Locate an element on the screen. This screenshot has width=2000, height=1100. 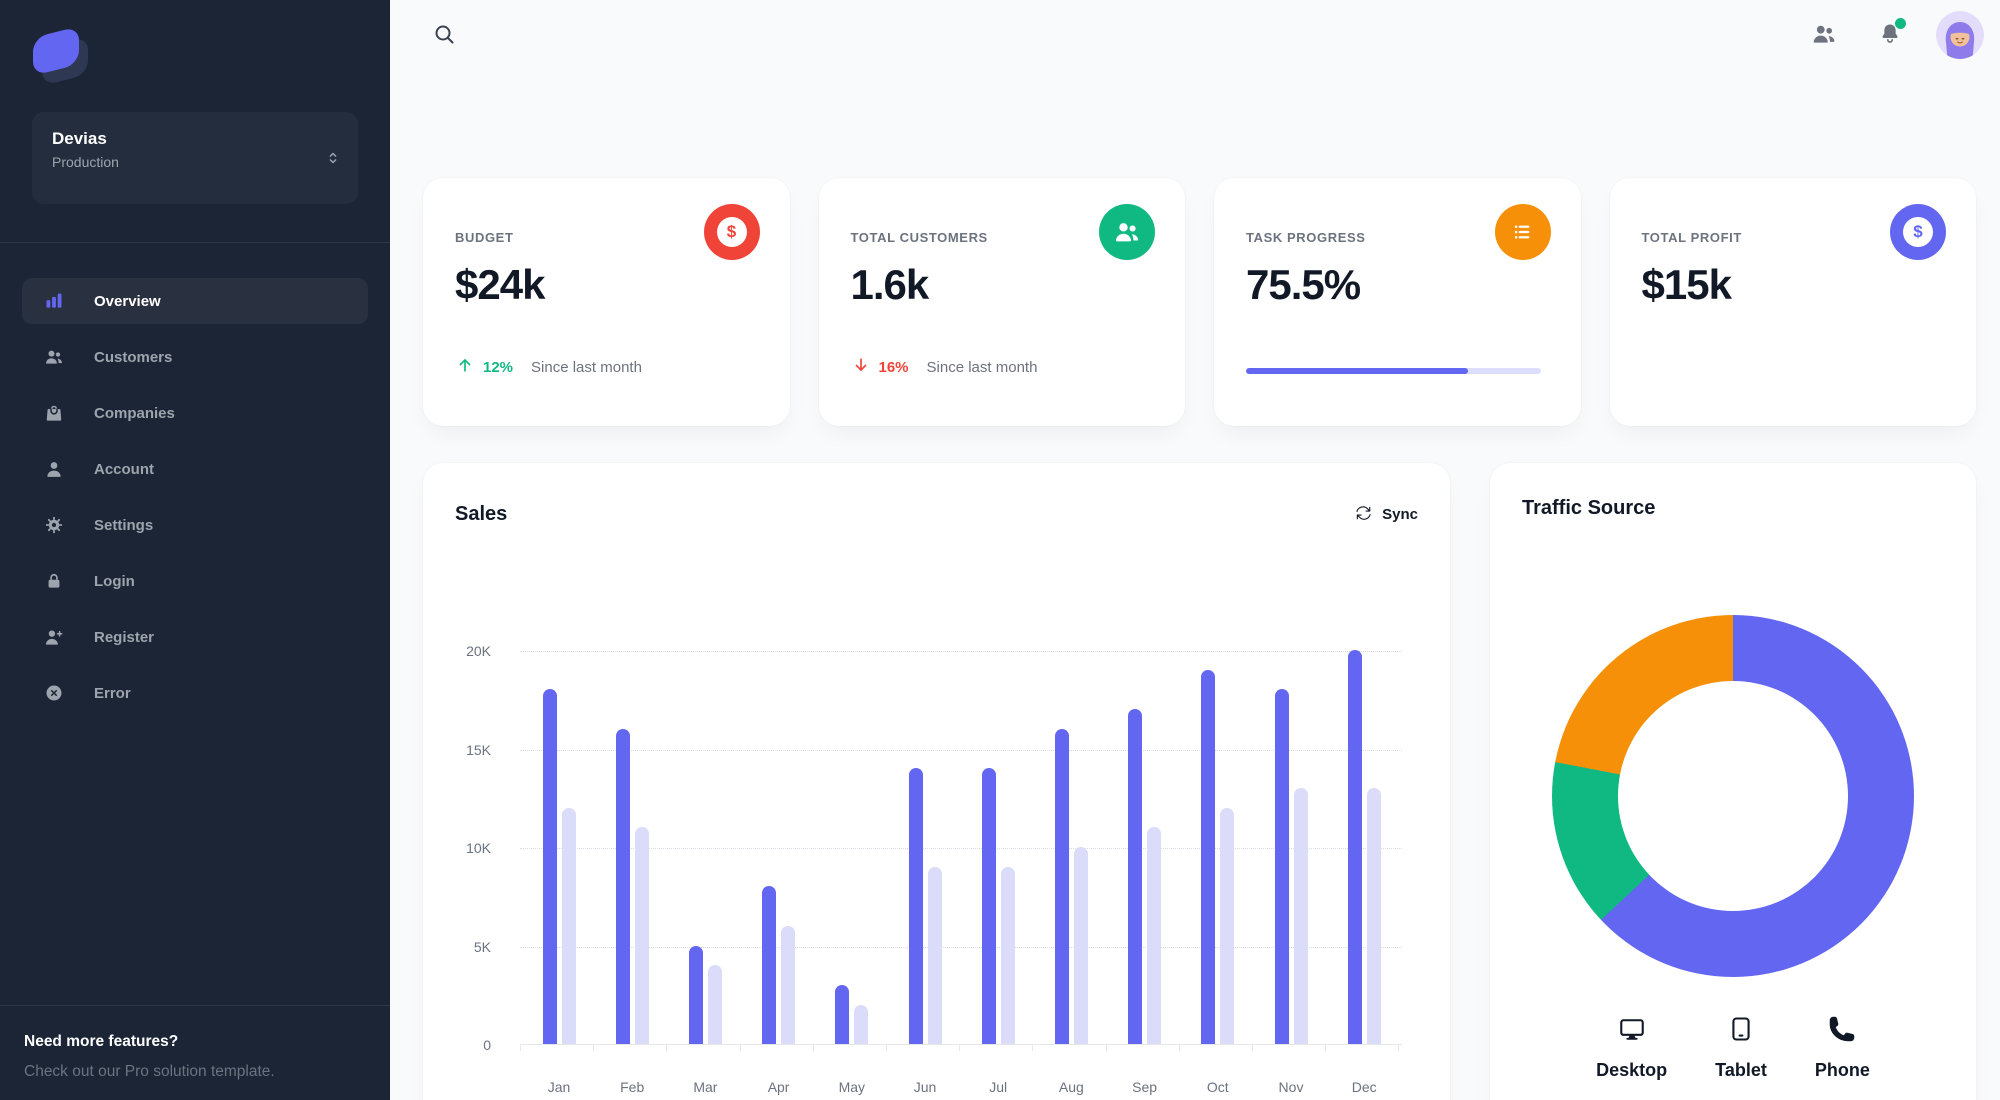
sidebar-item-login: Login is located at coordinates (195, 581).